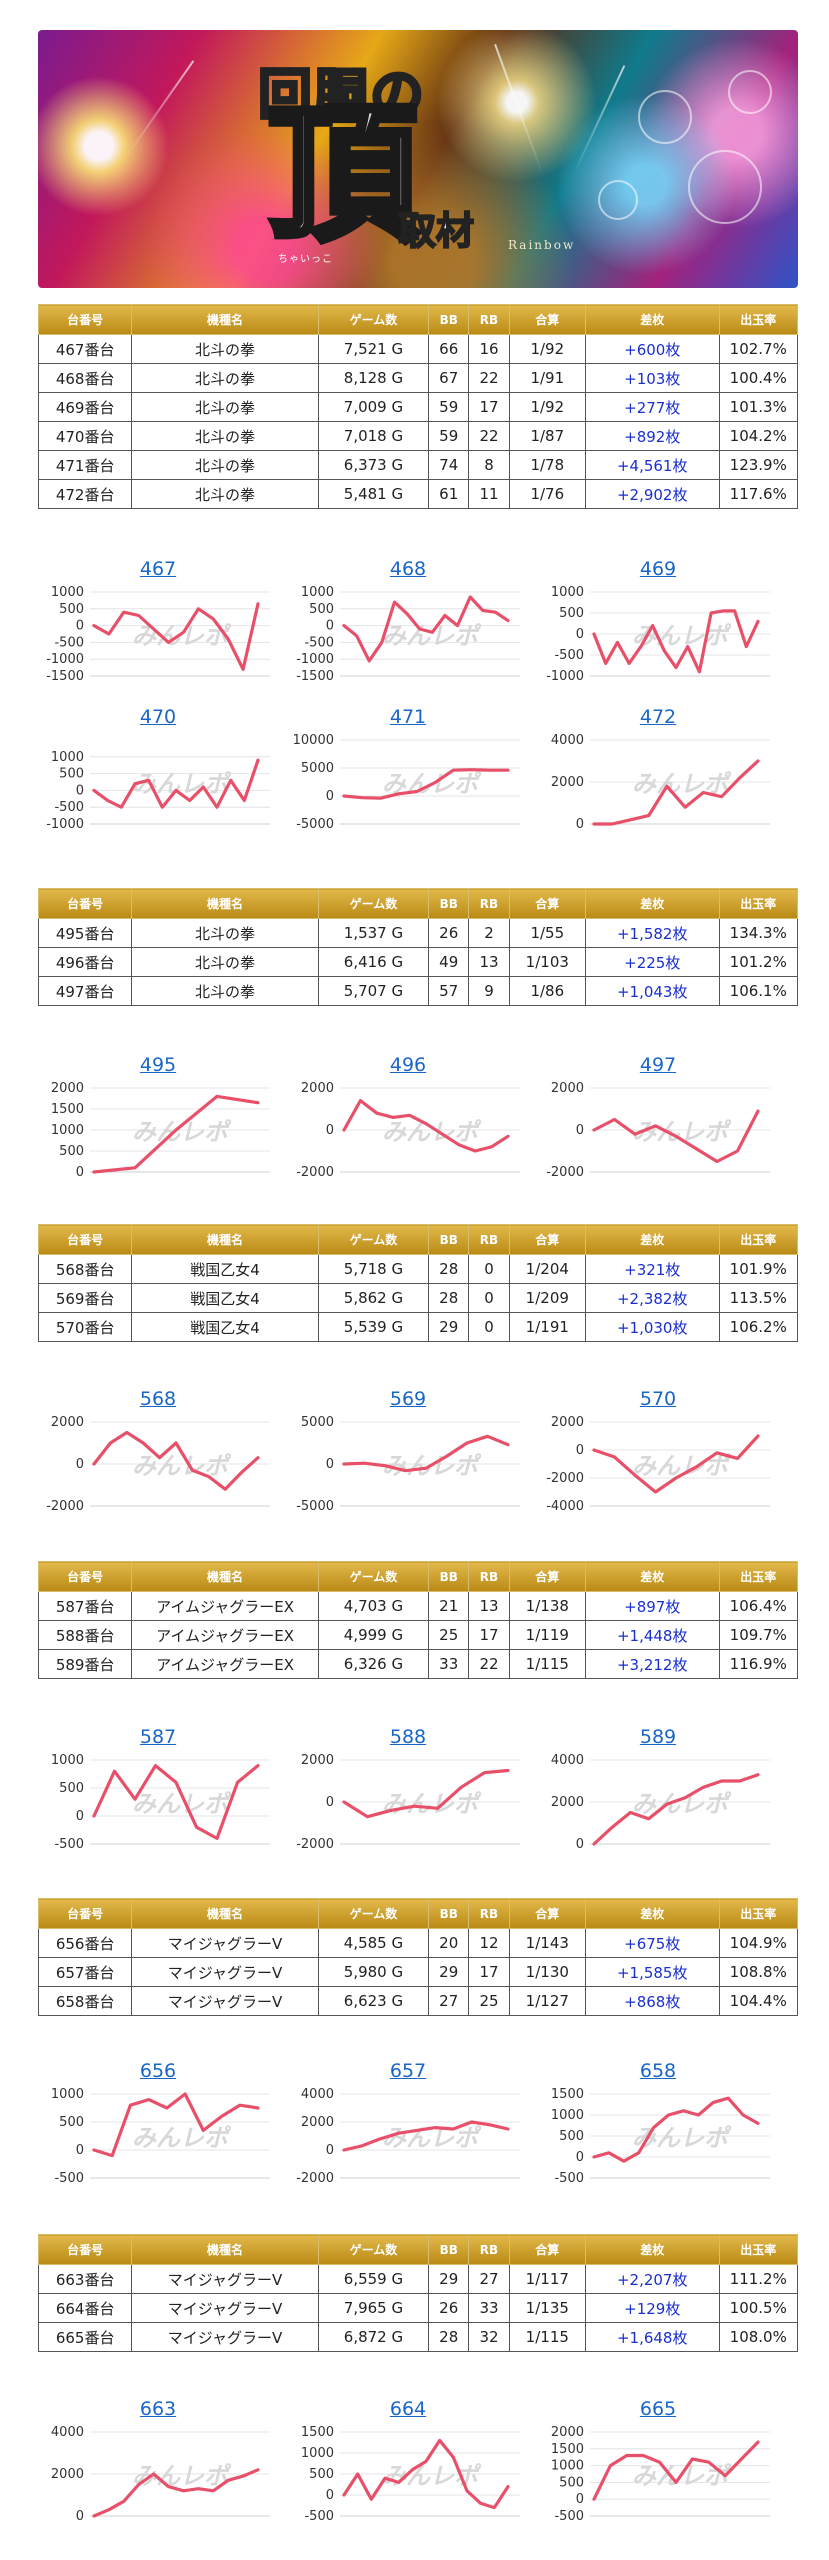 This screenshot has height=2560, width=829. What do you see at coordinates (658, 717) in the screenshot?
I see `chart-title-link: 472` at bounding box center [658, 717].